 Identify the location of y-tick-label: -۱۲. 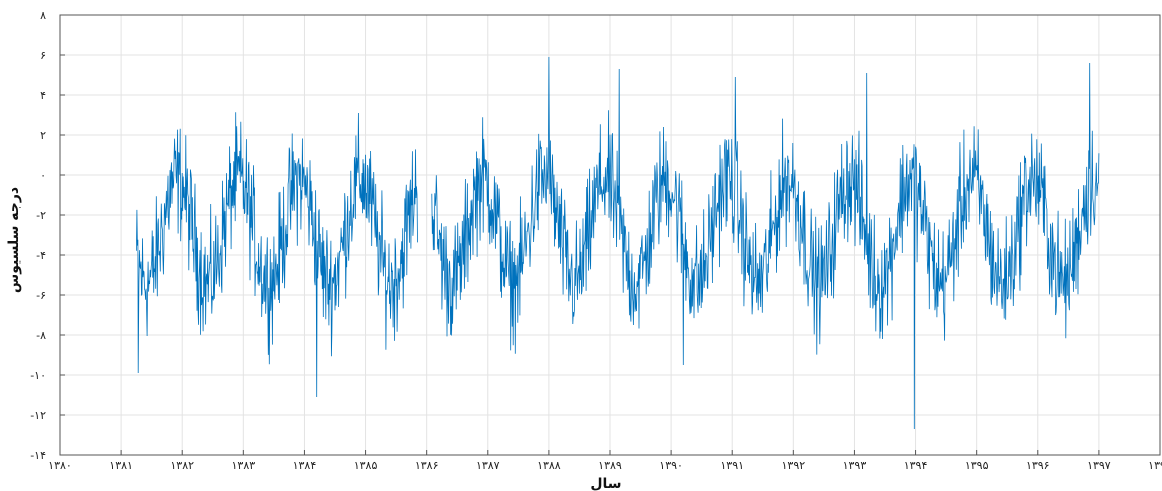
(38, 415).